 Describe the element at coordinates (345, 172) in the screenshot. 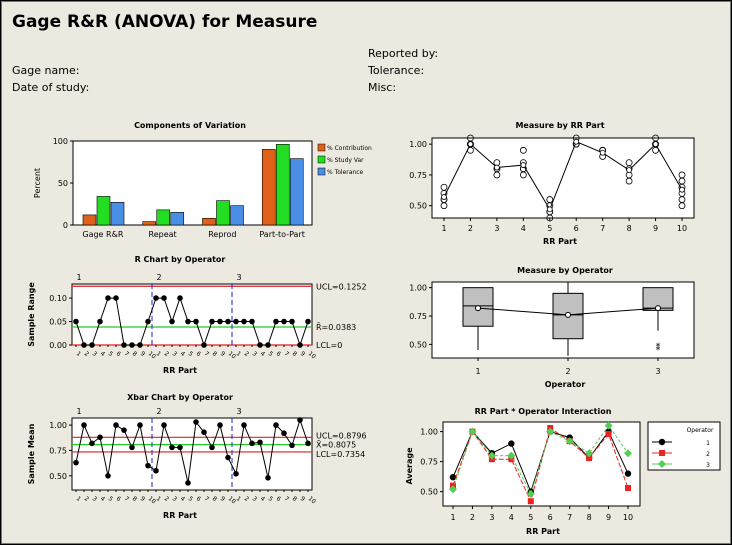

I see `components-legend-label: % Tolerance` at that location.